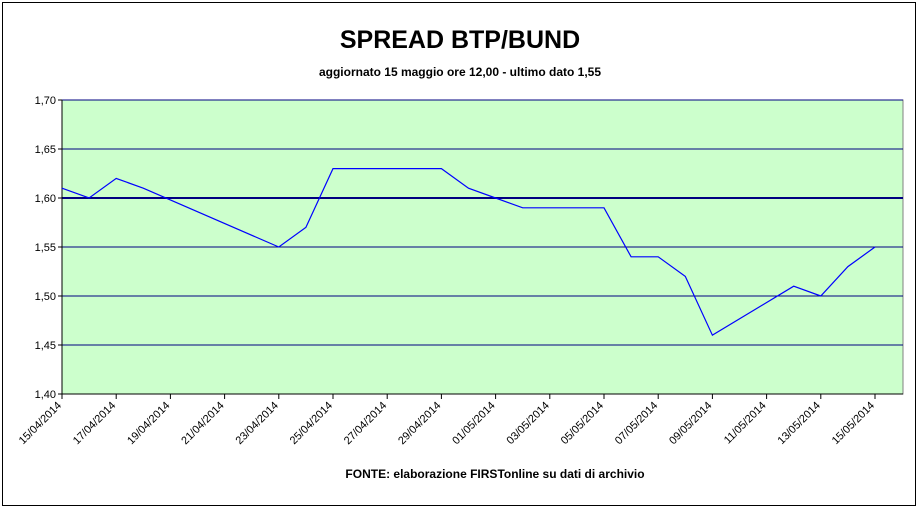 This screenshot has width=920, height=510. Describe the element at coordinates (690, 423) in the screenshot. I see `x-tick-label: 09/05/2014` at that location.